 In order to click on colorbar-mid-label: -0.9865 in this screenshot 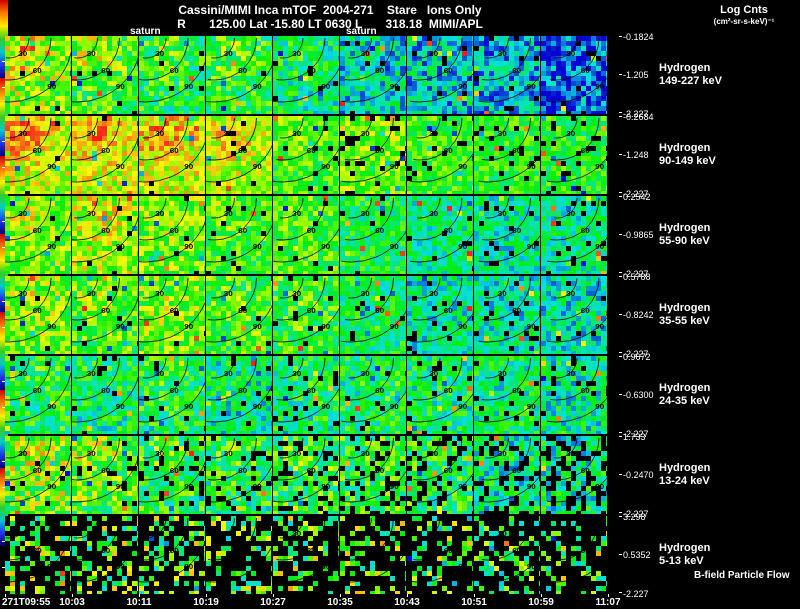, I will do `click(638, 235)`.